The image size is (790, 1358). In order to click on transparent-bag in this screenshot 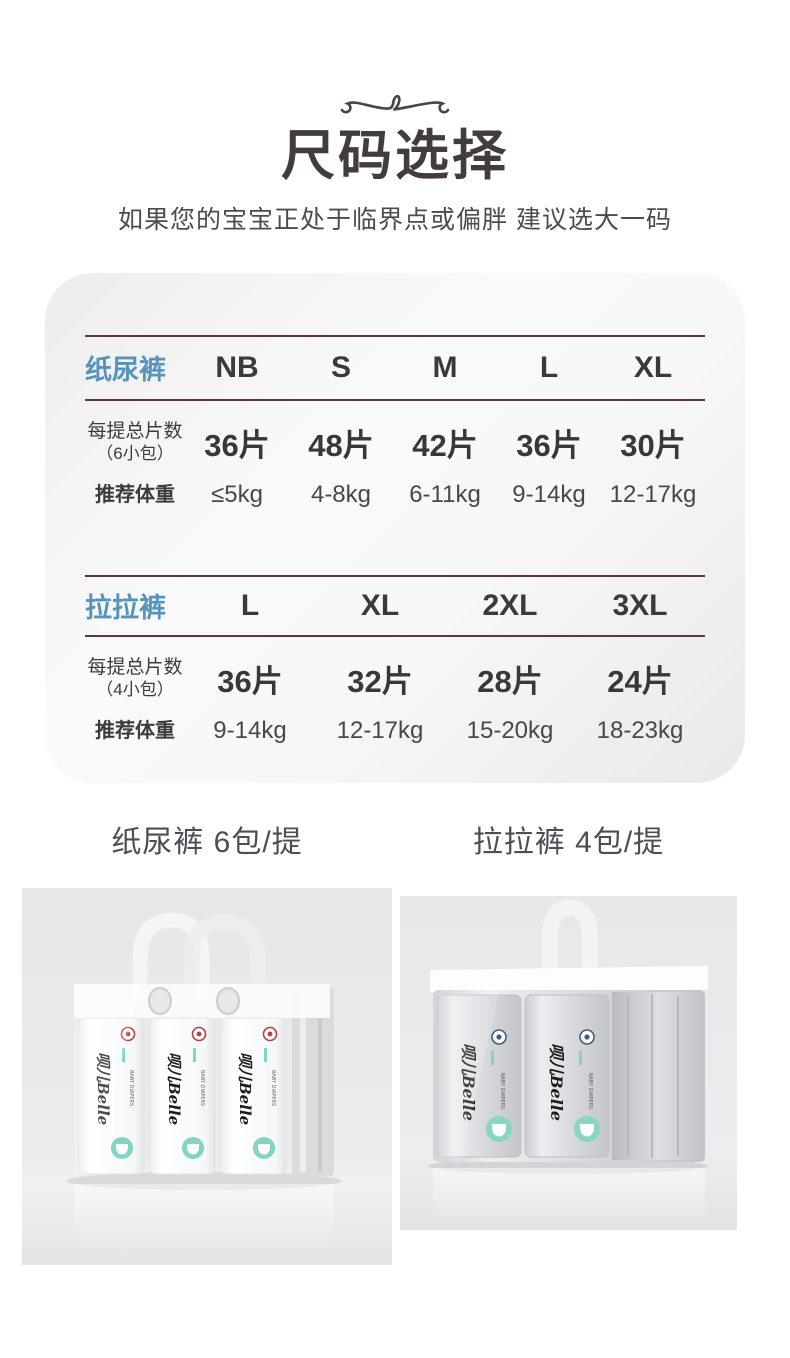, I will do `click(204, 1079)`.